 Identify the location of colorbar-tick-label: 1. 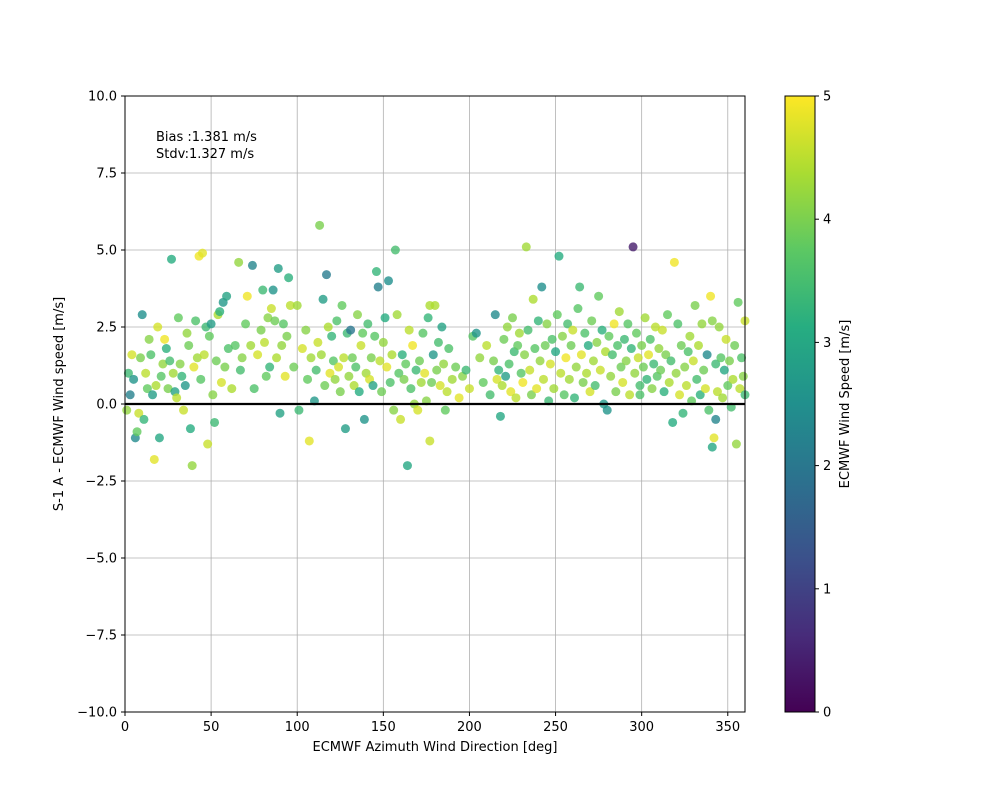
(827, 589).